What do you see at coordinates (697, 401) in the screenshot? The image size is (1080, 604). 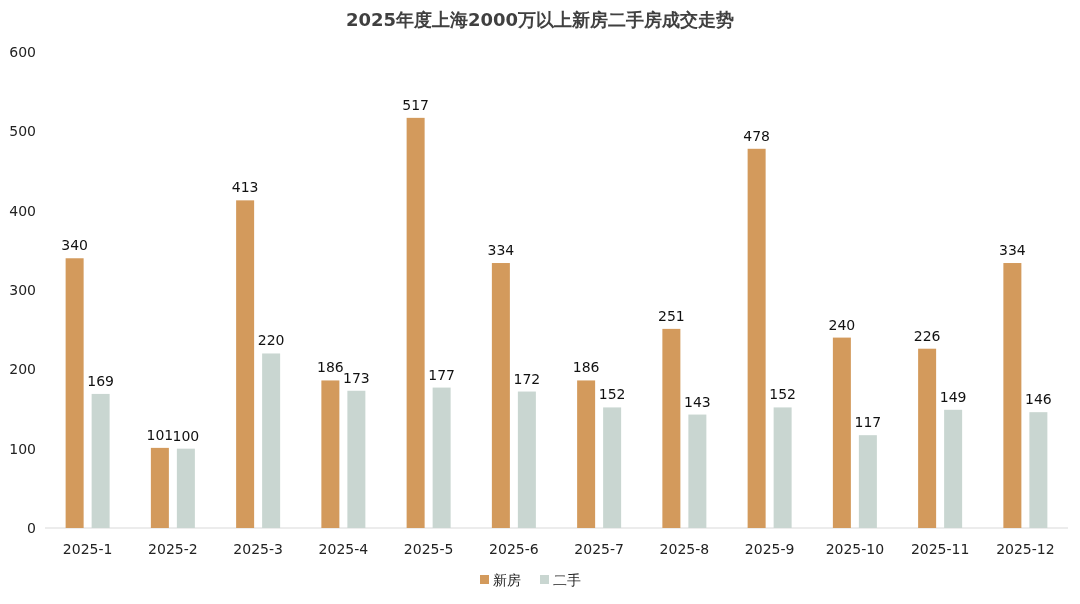 I see `data-label: 143` at bounding box center [697, 401].